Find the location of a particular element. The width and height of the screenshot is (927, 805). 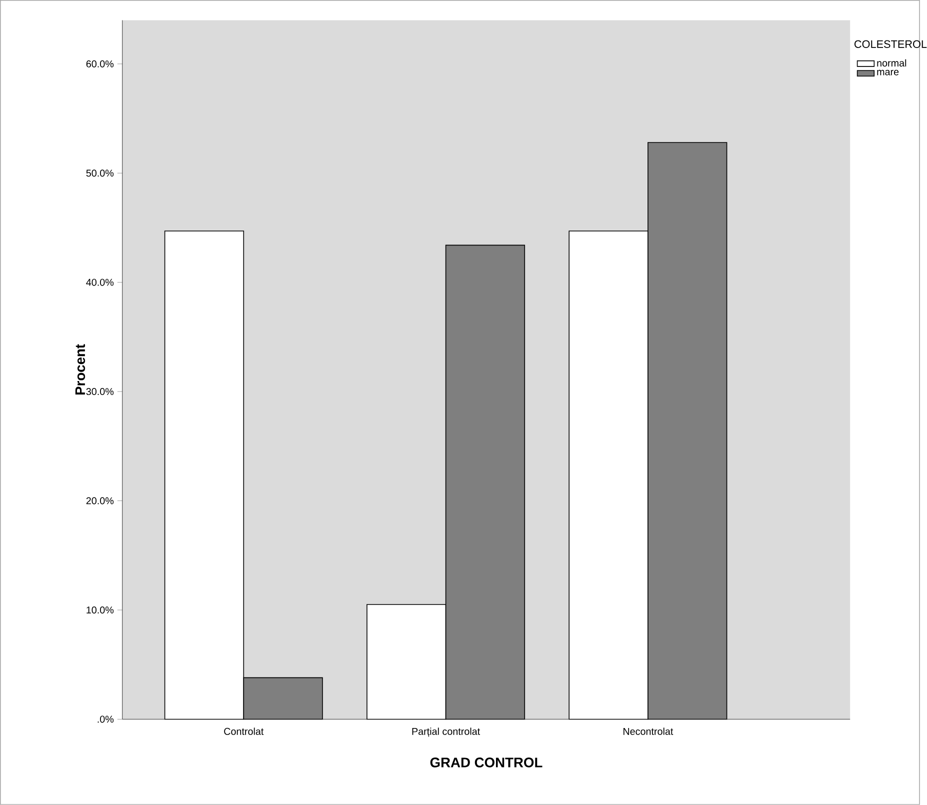

legend-label: normal is located at coordinates (891, 63).